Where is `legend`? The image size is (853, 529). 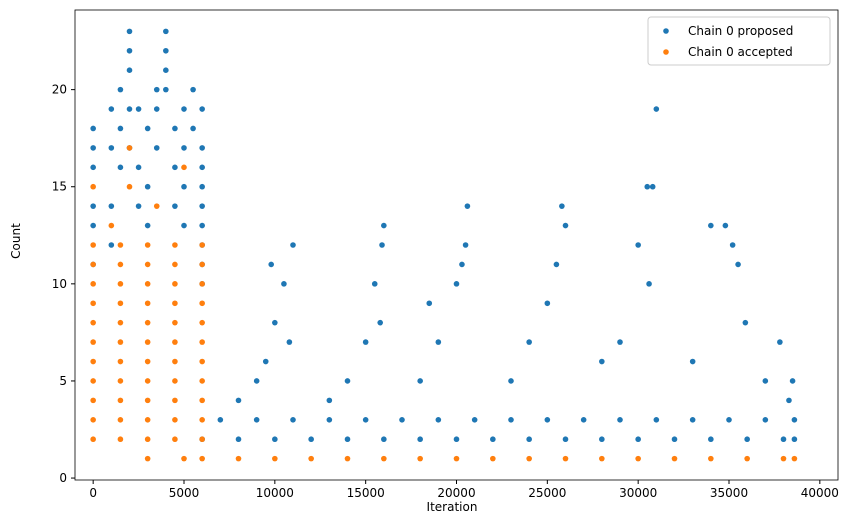
legend is located at coordinates (739, 41).